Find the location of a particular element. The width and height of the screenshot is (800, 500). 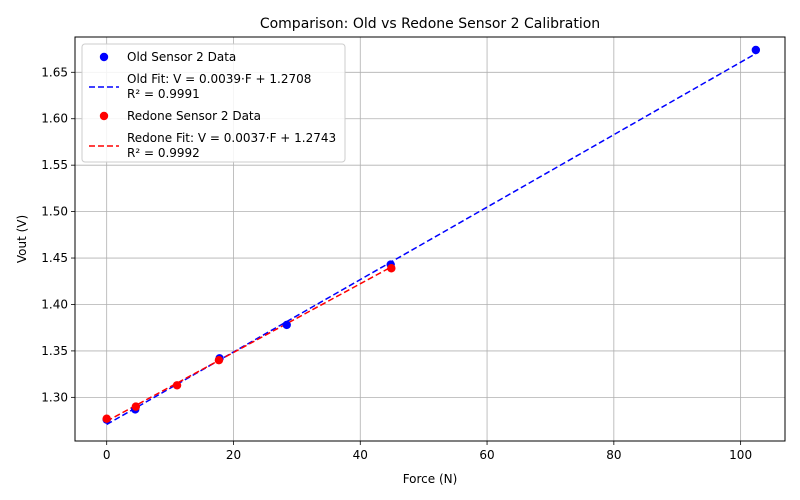

legend-box is located at coordinates (213, 103).